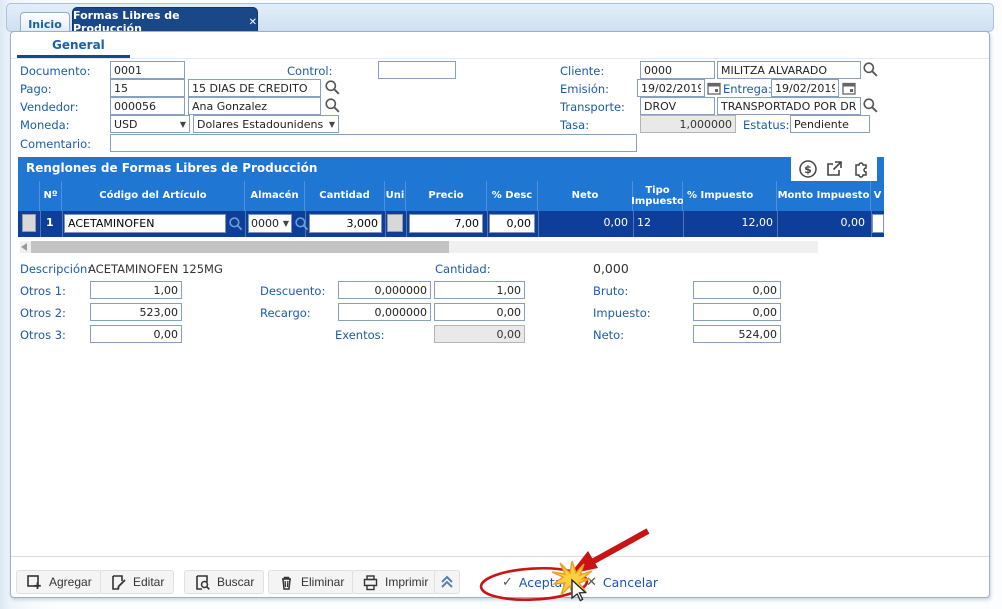 Image resolution: width=1002 pixels, height=609 pixels. I want to click on cliente-code-input, so click(677, 70).